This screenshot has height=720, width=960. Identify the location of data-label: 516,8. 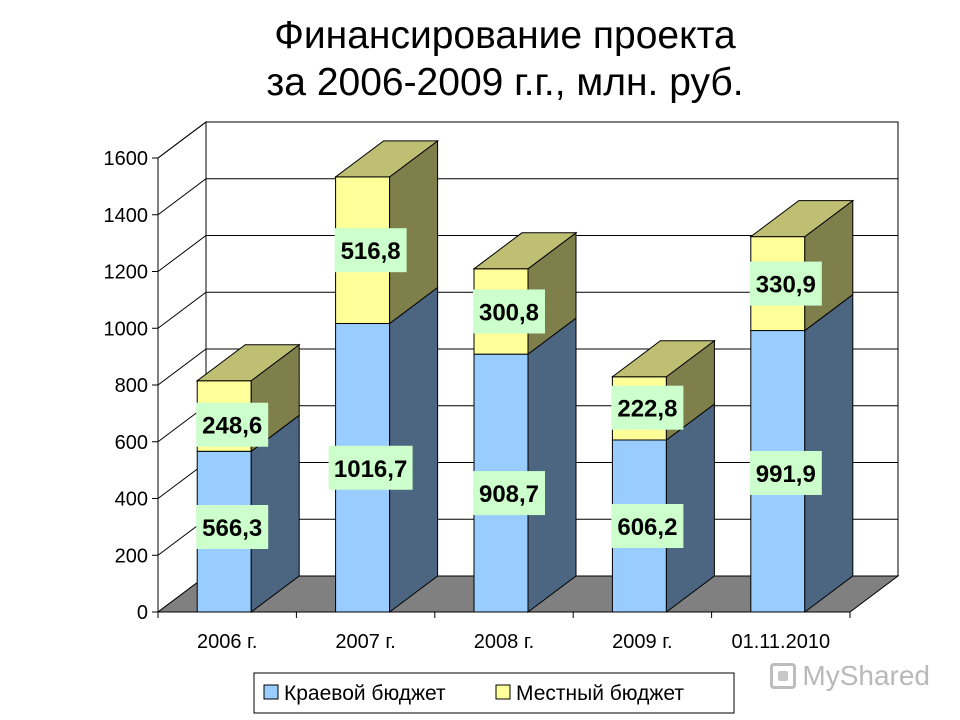
(371, 251).